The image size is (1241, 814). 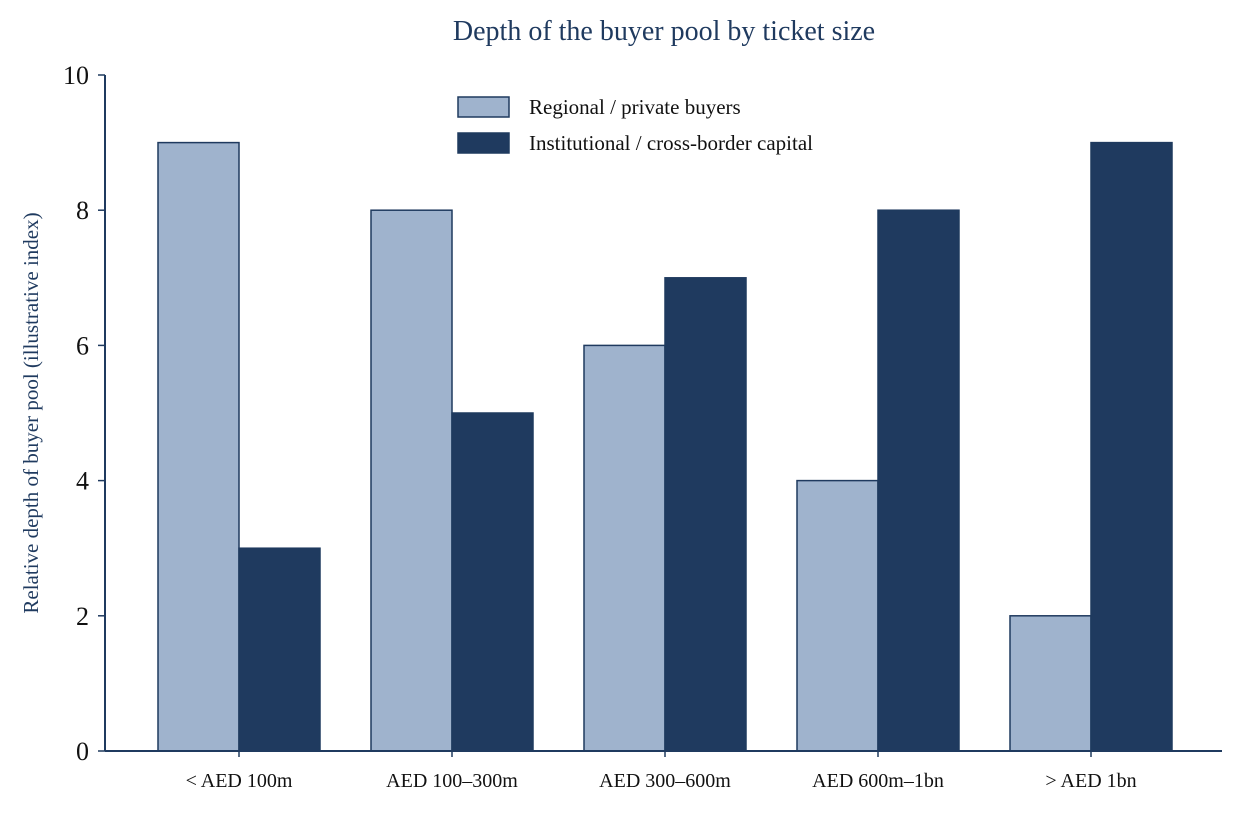 I want to click on x-tick-label: < AED 100m, so click(x=239, y=781).